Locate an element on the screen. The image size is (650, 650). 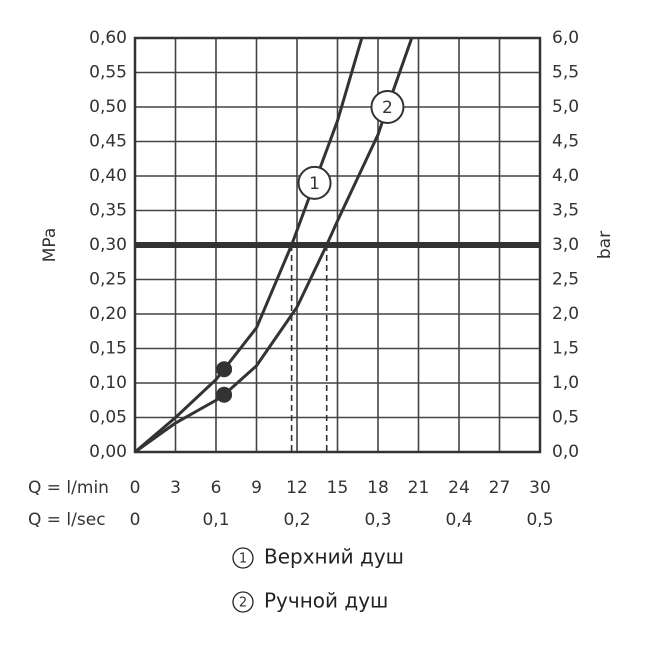
x-tick-label: 21 is located at coordinates (419, 488).